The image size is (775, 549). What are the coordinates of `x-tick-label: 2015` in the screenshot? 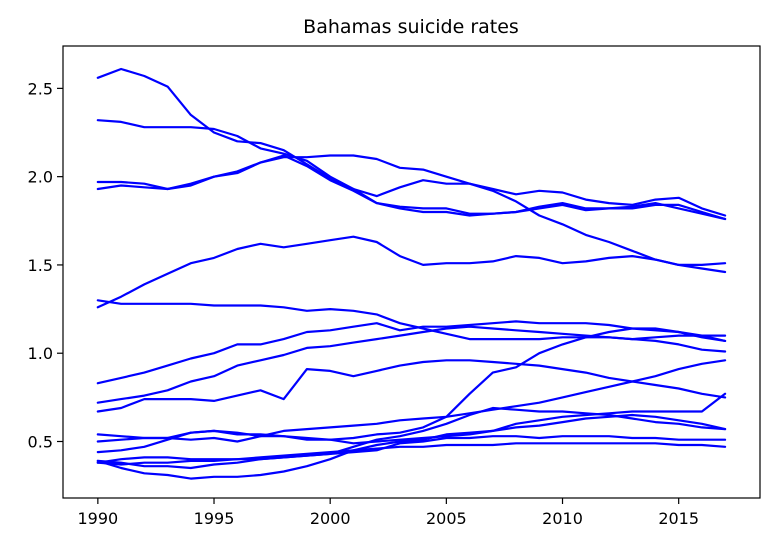 It's located at (678, 518).